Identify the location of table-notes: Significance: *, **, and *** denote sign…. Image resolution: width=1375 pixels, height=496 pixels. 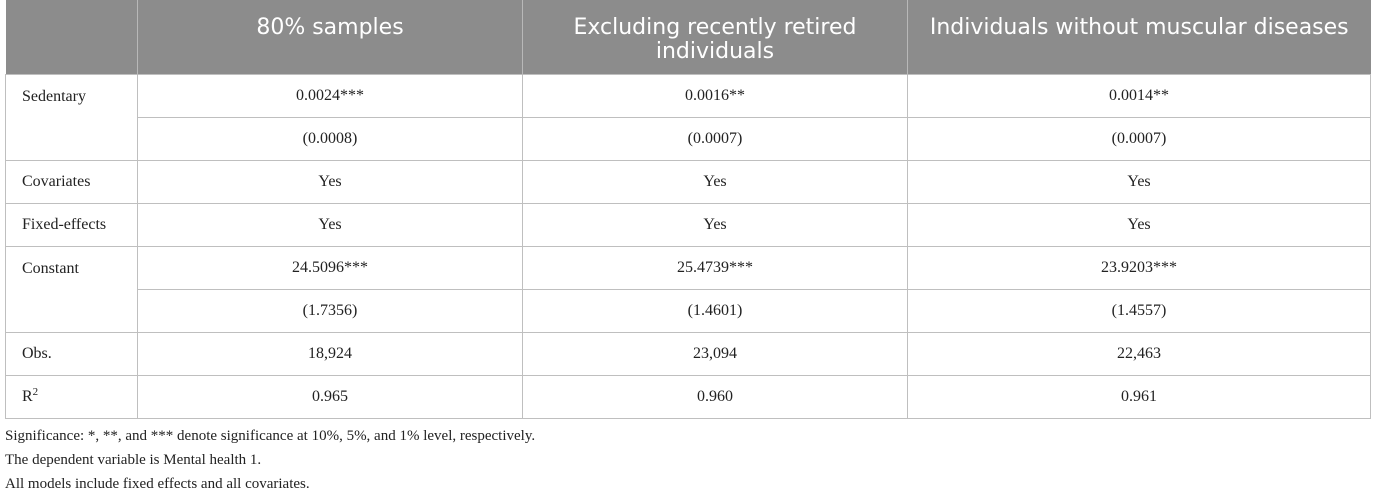
(270, 460).